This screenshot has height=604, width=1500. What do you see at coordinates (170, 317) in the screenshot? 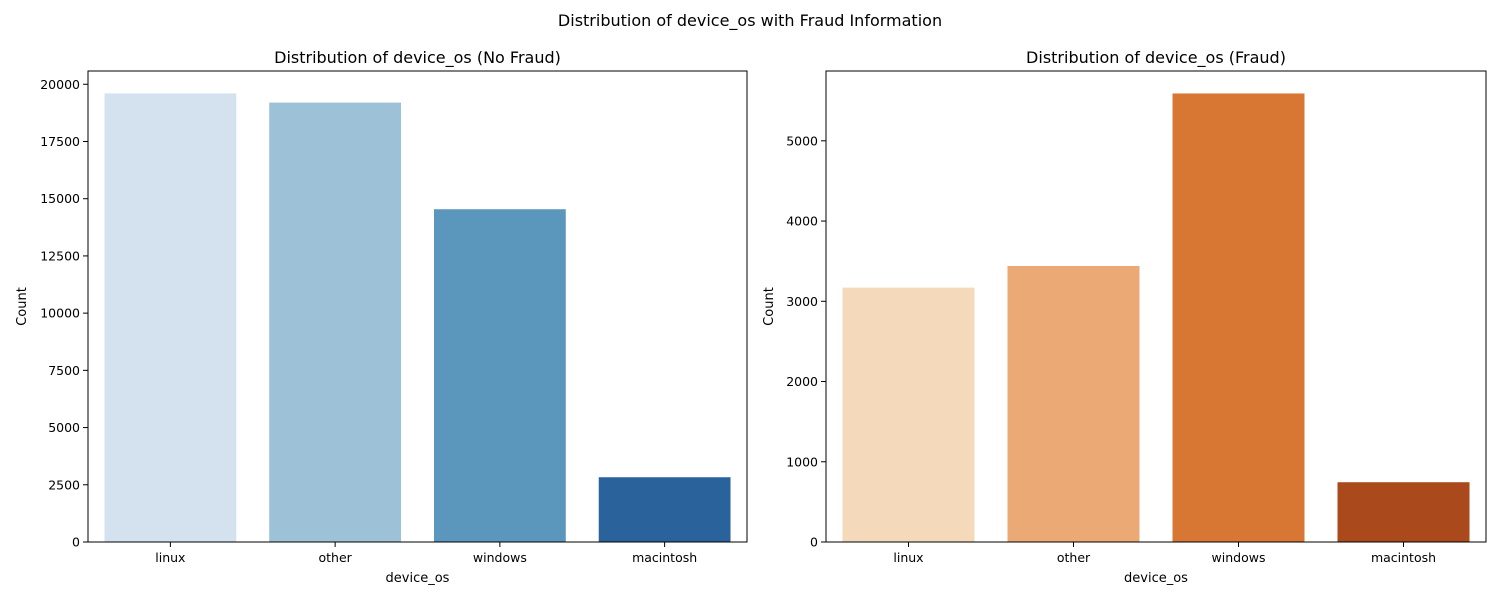
I see `chart-no-fraud-bar-linux` at bounding box center [170, 317].